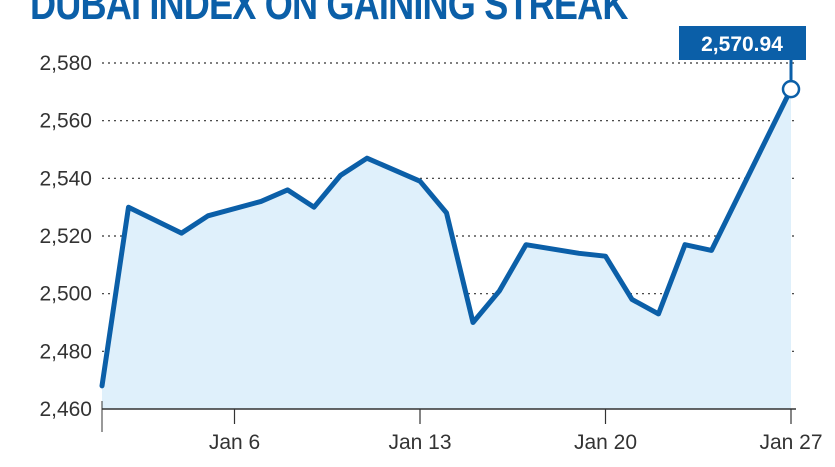  What do you see at coordinates (65, 121) in the screenshot?
I see `y-tick-label: 2,560` at bounding box center [65, 121].